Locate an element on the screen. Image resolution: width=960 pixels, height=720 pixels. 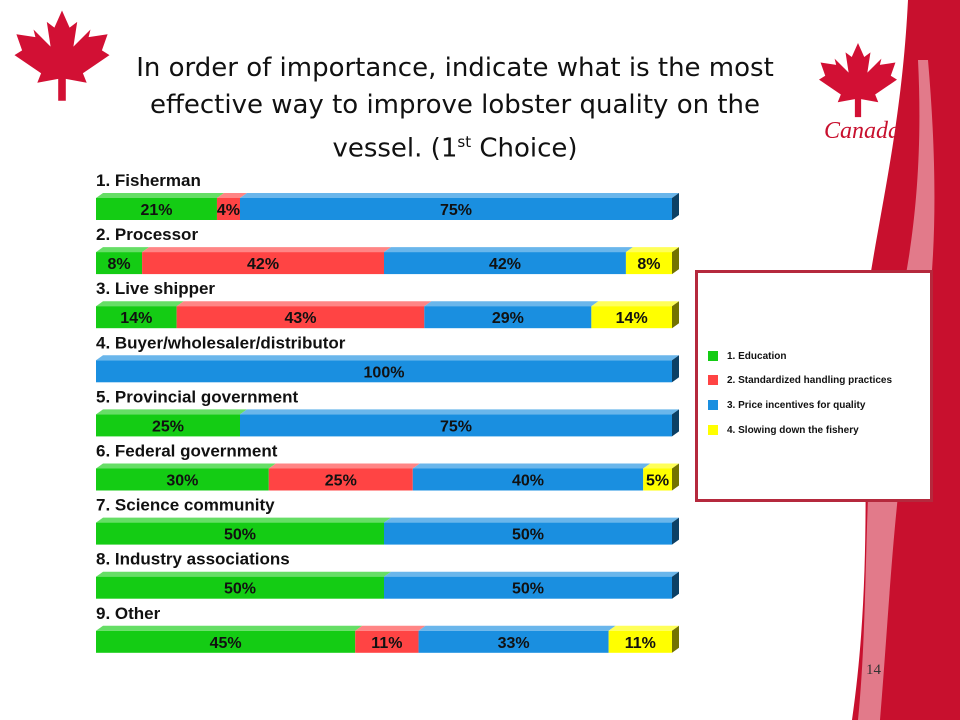
bar-value-label: 8% is located at coordinates (118, 264).